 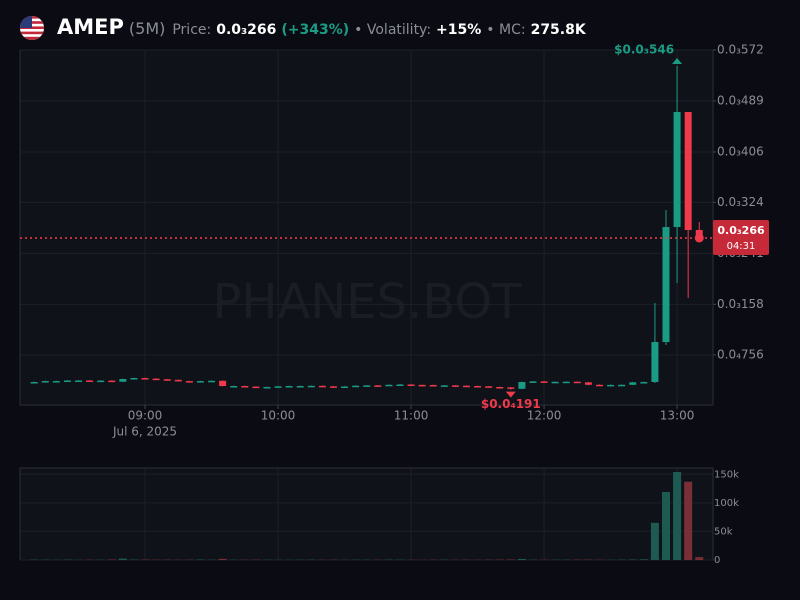 What do you see at coordinates (740, 151) in the screenshot?
I see `y-tick-label: 0.0₃406` at bounding box center [740, 151].